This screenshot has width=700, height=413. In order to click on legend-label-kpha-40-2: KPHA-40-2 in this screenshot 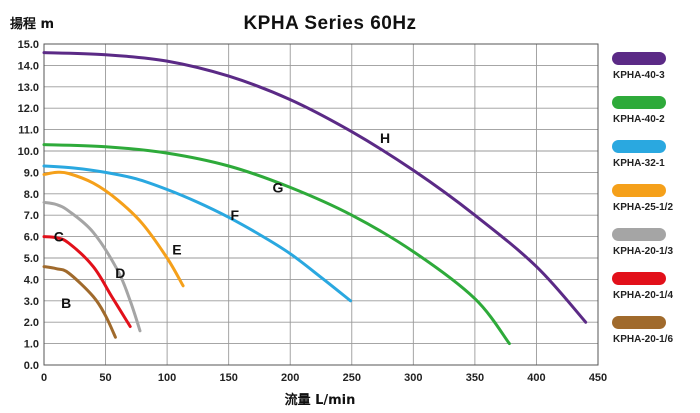, I will do `click(639, 119)`.